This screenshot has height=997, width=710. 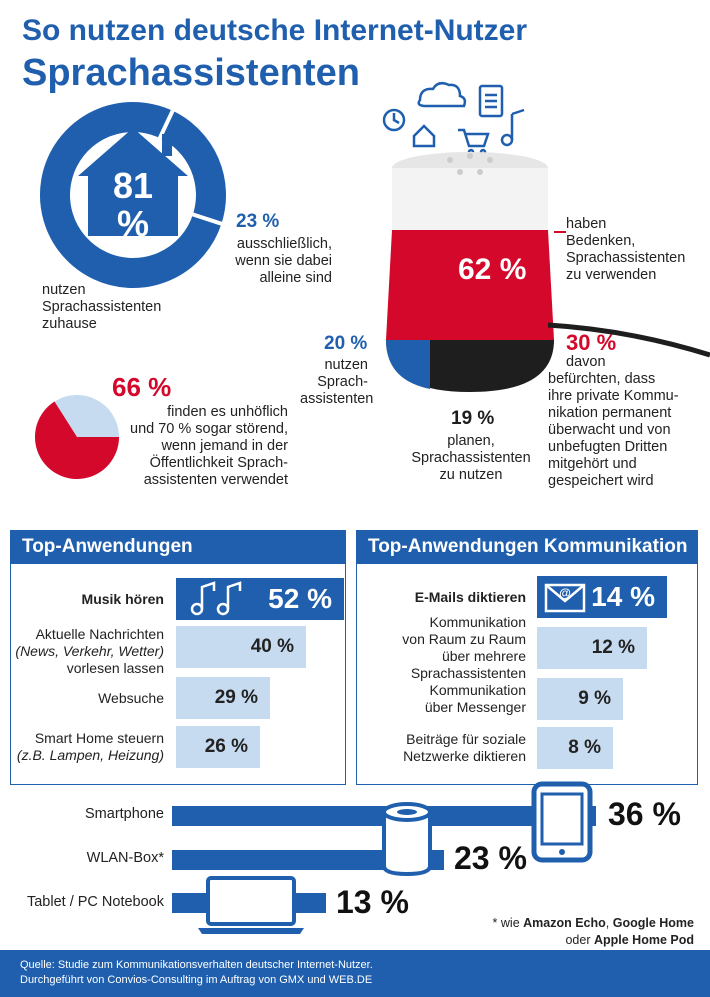 I want to click on top-app-bar-websearch: 29 %, so click(x=223, y=698).